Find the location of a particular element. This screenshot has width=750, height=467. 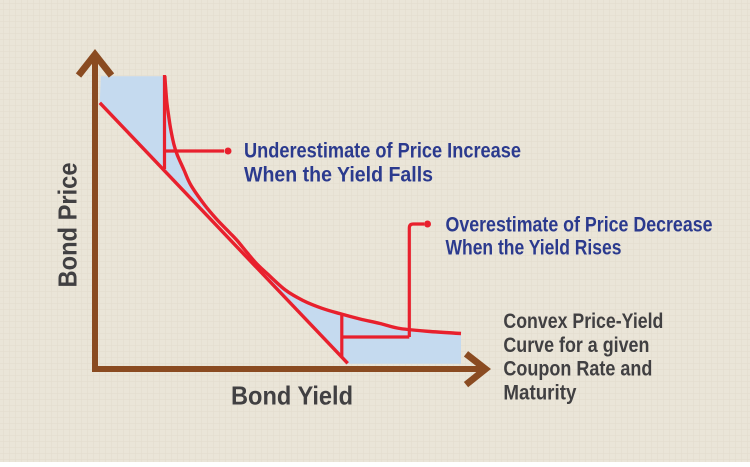

svg-text: Curve for a given is located at coordinates (576, 345).